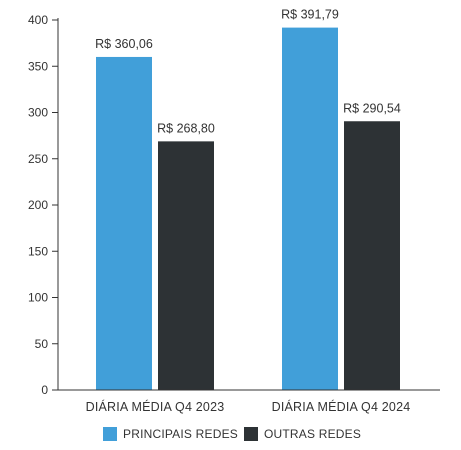 Image resolution: width=461 pixels, height=450 pixels. Describe the element at coordinates (38, 20) in the screenshot. I see `y-tick-label: 400` at that location.